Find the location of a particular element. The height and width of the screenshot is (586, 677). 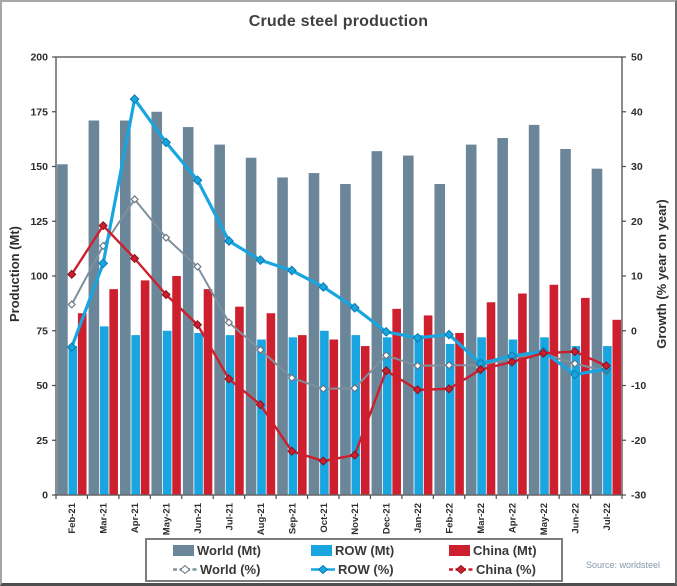

x-axis-category-label: Feb-22 is located at coordinates (450, 518).